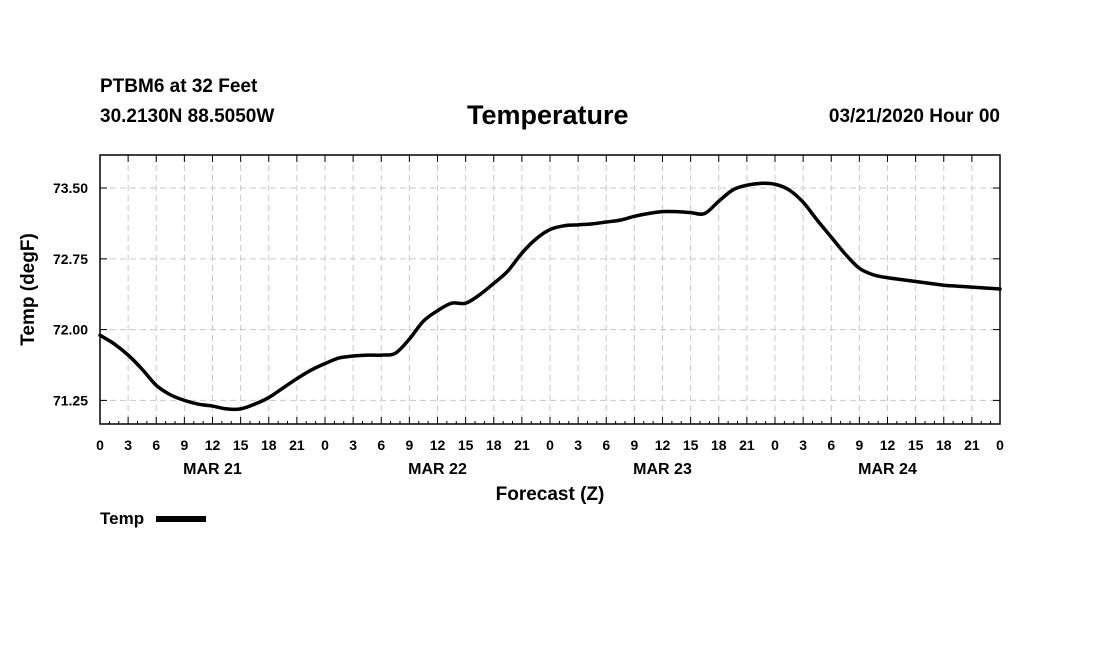  What do you see at coordinates (179, 86) in the screenshot?
I see `station-label: PTBM6 at 32 Feet` at bounding box center [179, 86].